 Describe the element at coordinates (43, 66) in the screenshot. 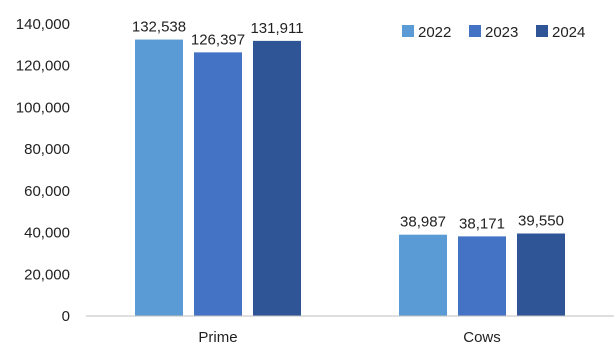

I see `y-tick-label: 120,000` at that location.